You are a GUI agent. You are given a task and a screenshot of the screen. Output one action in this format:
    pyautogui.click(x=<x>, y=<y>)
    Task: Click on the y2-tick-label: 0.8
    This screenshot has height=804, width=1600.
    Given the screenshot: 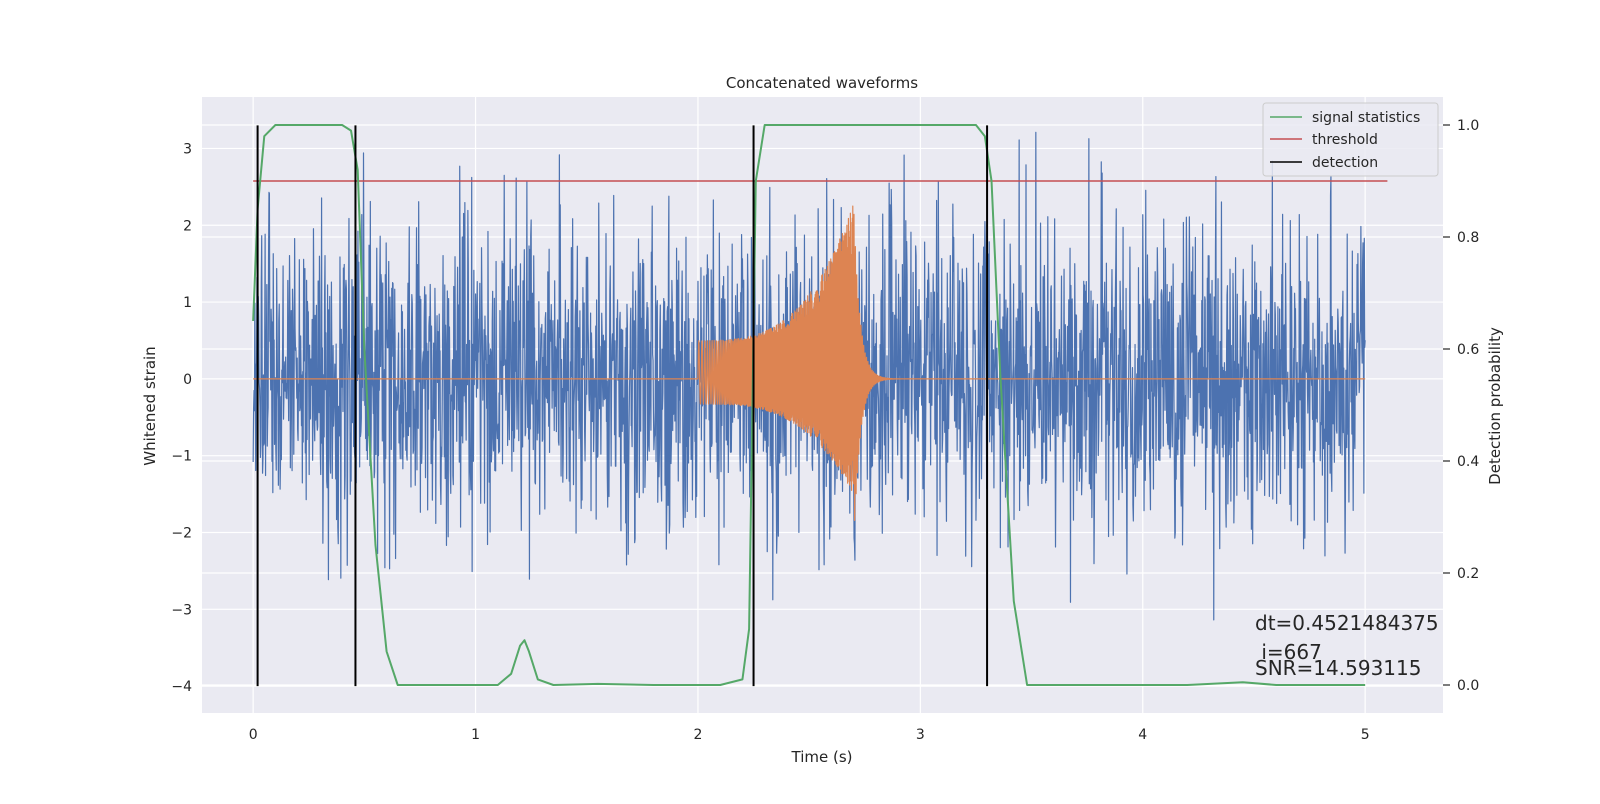 What is the action you would take?
    pyautogui.click(x=1468, y=238)
    